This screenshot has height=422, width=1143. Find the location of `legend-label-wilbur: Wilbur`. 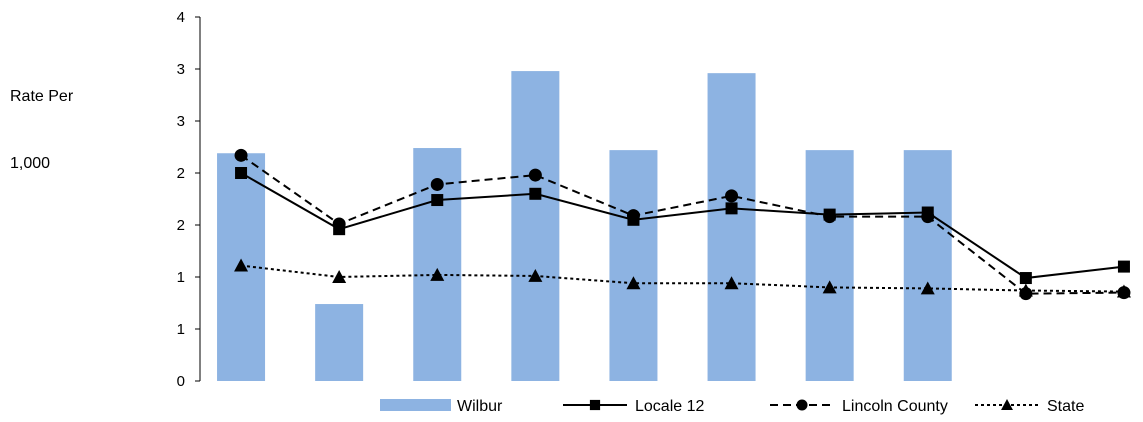

legend-label-wilbur: Wilbur is located at coordinates (480, 406).